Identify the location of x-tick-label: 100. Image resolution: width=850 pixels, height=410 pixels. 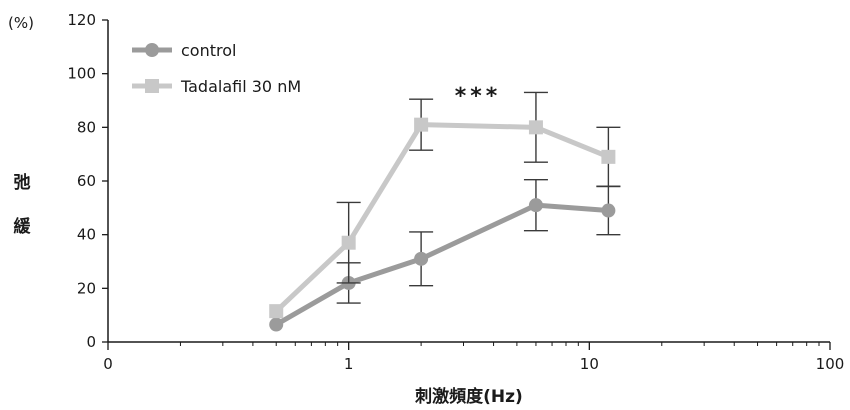
(830, 364).